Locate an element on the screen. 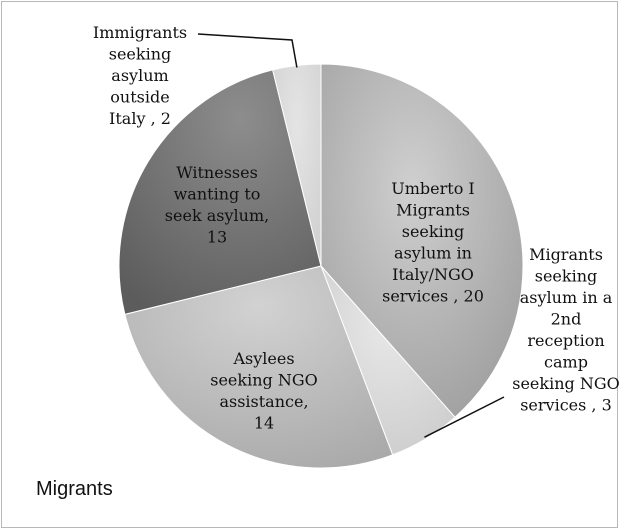 This screenshot has height=529, width=619. slice-label: Asylees seeking NGO assistance, 14 is located at coordinates (264, 391).